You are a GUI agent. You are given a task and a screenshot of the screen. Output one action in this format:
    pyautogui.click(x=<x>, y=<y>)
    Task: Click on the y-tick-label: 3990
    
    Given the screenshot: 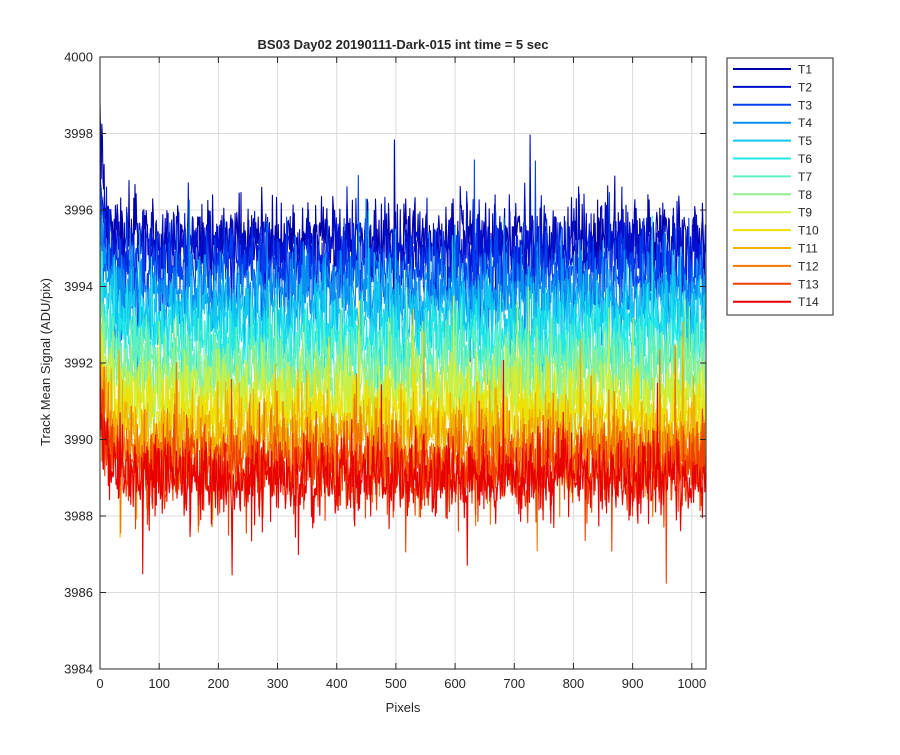 What is the action you would take?
    pyautogui.click(x=78, y=439)
    